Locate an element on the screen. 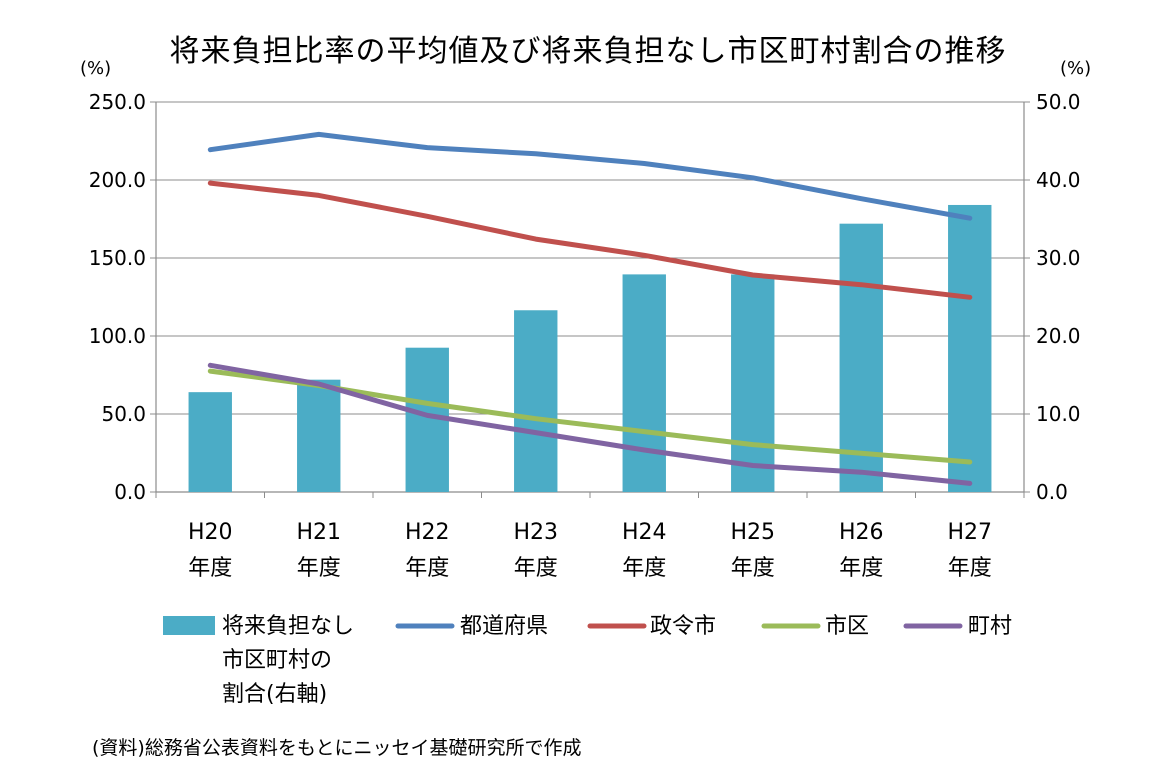 The width and height of the screenshot is (1176, 774). right-tick-label: 20.0 is located at coordinates (1058, 336).